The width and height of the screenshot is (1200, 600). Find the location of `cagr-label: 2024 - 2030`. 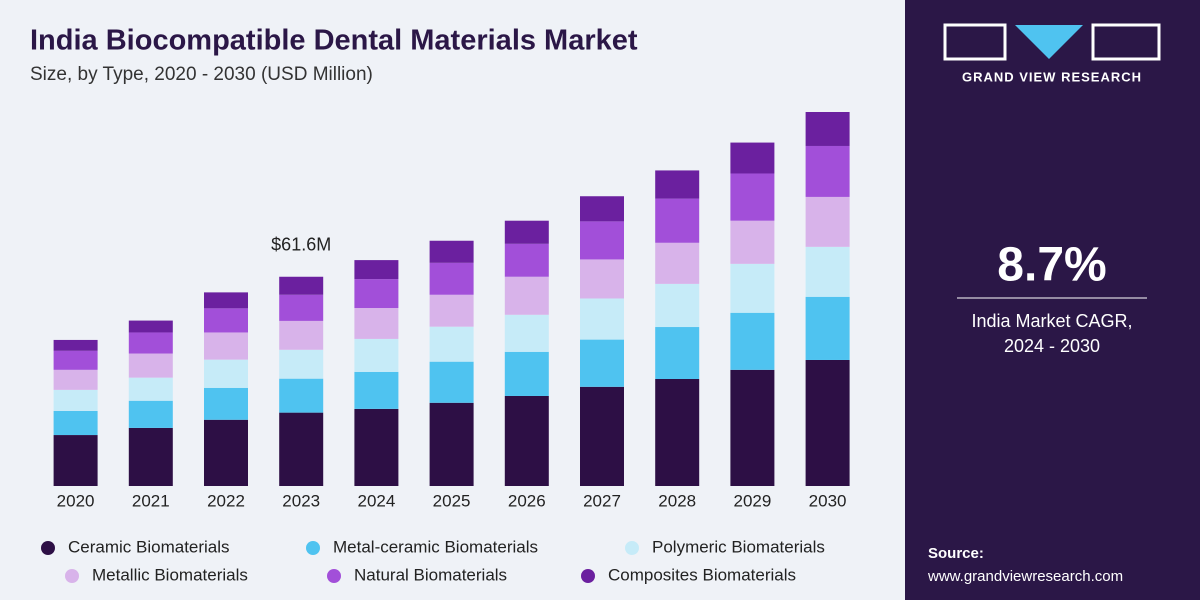

cagr-label: 2024 - 2030 is located at coordinates (1052, 346).